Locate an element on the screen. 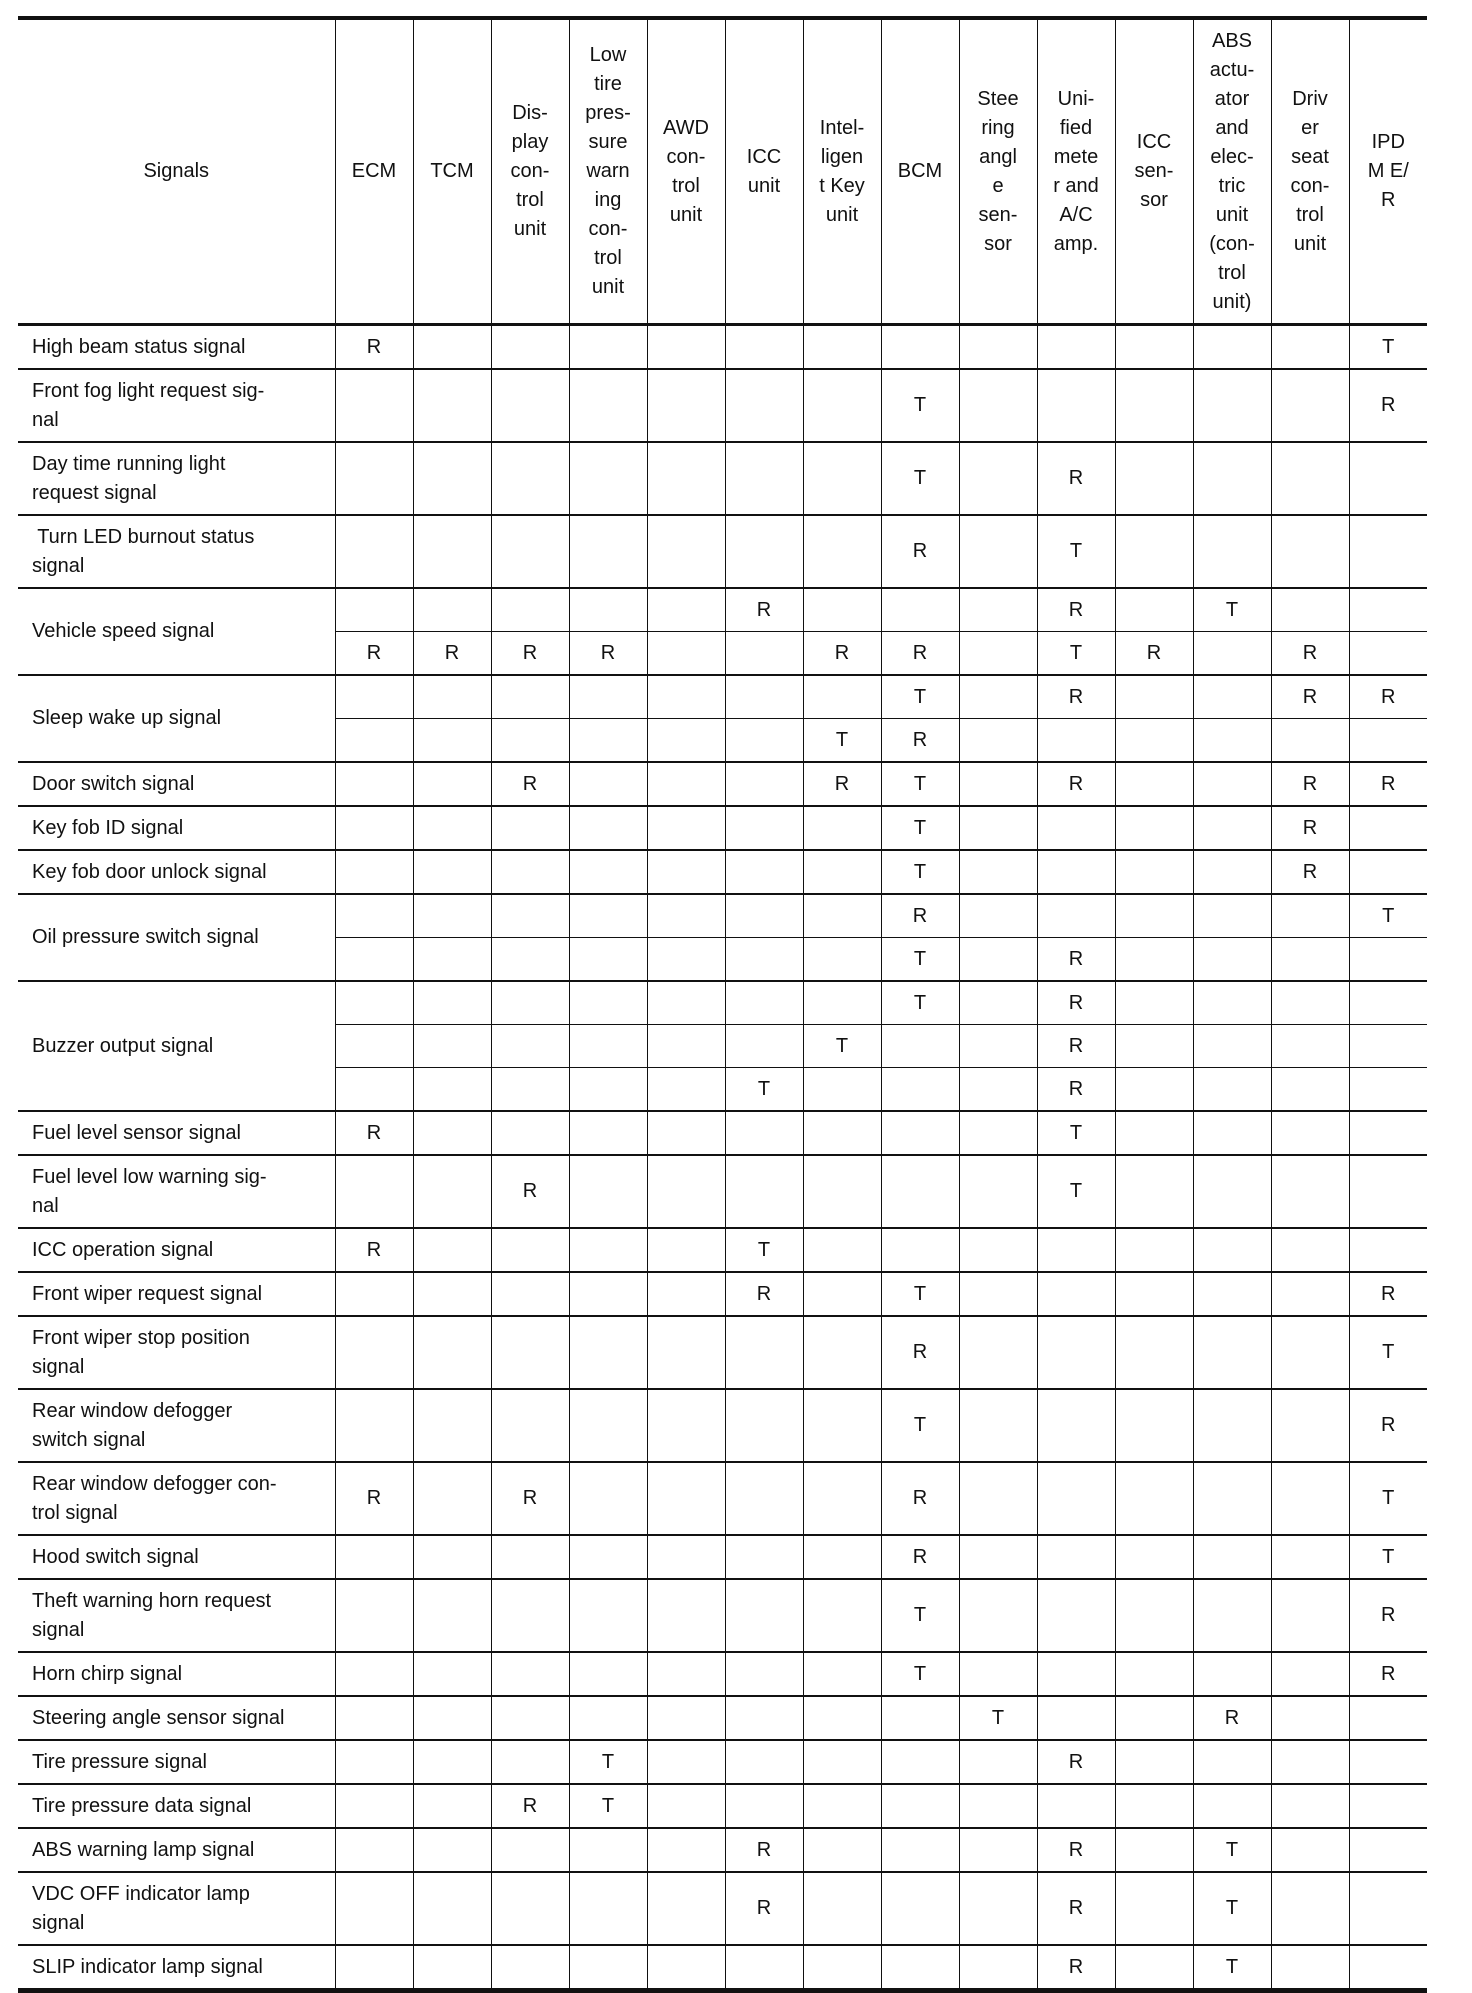  table-row: Fuel level low warning sig- nal R T is located at coordinates (722, 1191).